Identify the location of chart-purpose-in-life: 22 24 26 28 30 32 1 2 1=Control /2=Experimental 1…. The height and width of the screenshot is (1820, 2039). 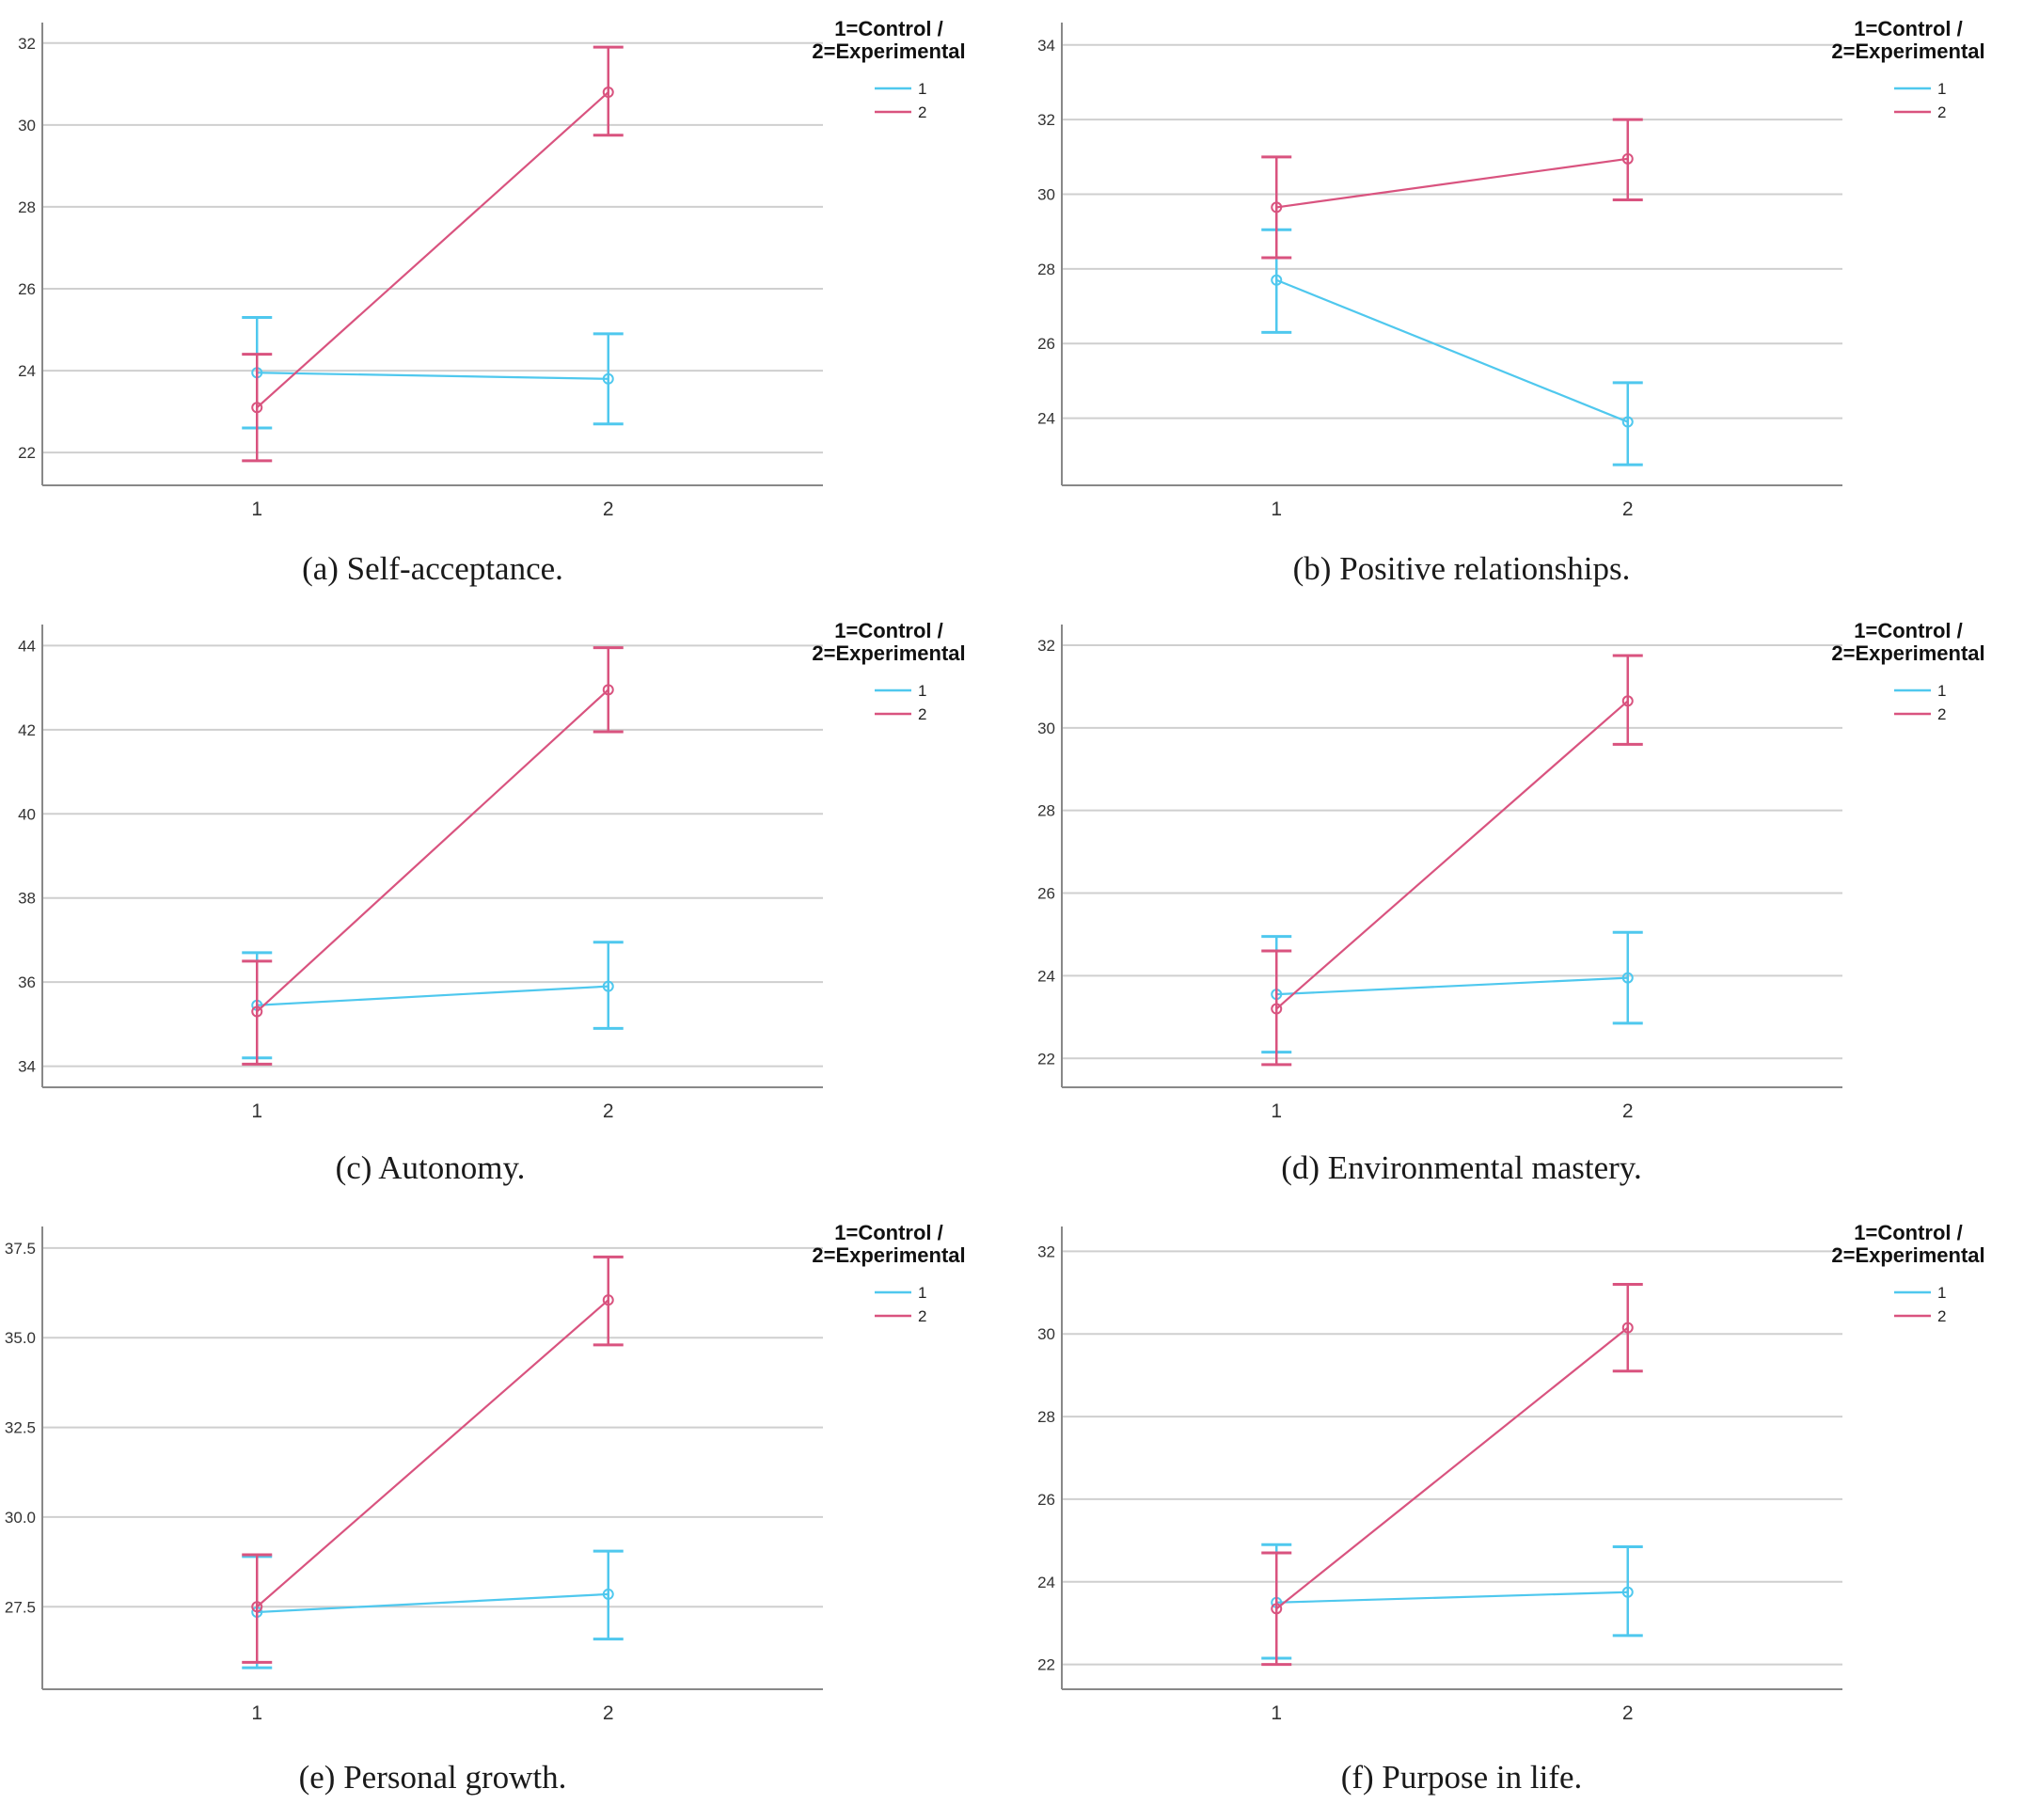
(1529, 1476).